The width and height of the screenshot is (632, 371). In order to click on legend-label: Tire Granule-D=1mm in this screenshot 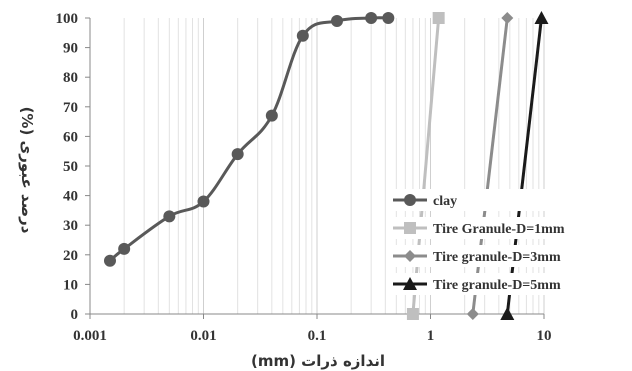, I will do `click(499, 229)`.